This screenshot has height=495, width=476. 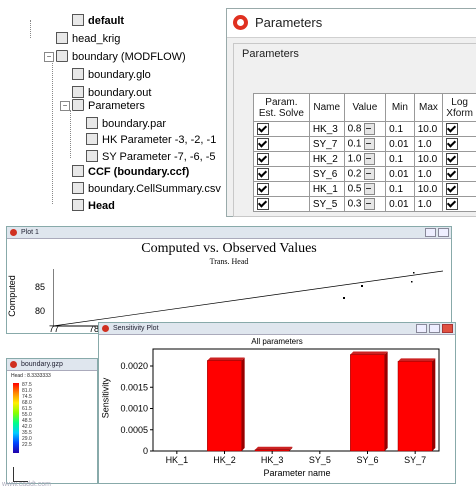 What do you see at coordinates (400, 107) in the screenshot?
I see `column-header: Min` at bounding box center [400, 107].